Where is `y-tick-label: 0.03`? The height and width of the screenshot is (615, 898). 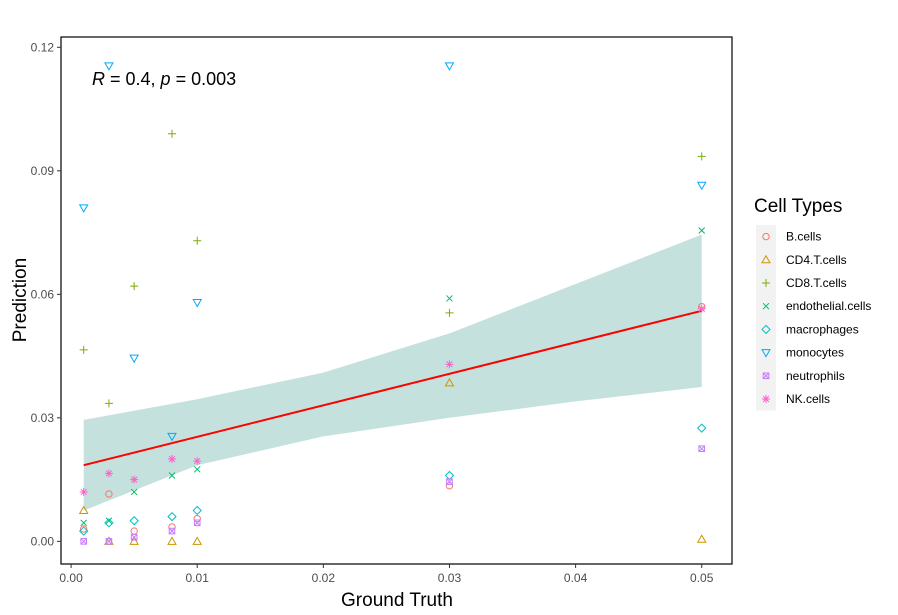 y-tick-label: 0.03 is located at coordinates (43, 418).